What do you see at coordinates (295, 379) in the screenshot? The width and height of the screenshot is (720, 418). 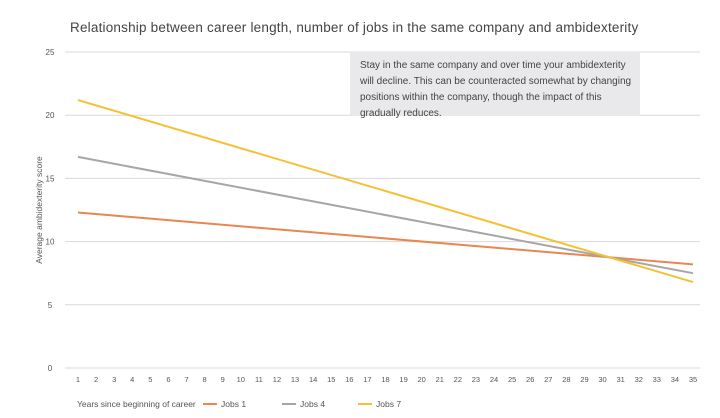 I see `x-tick-label: 13` at bounding box center [295, 379].